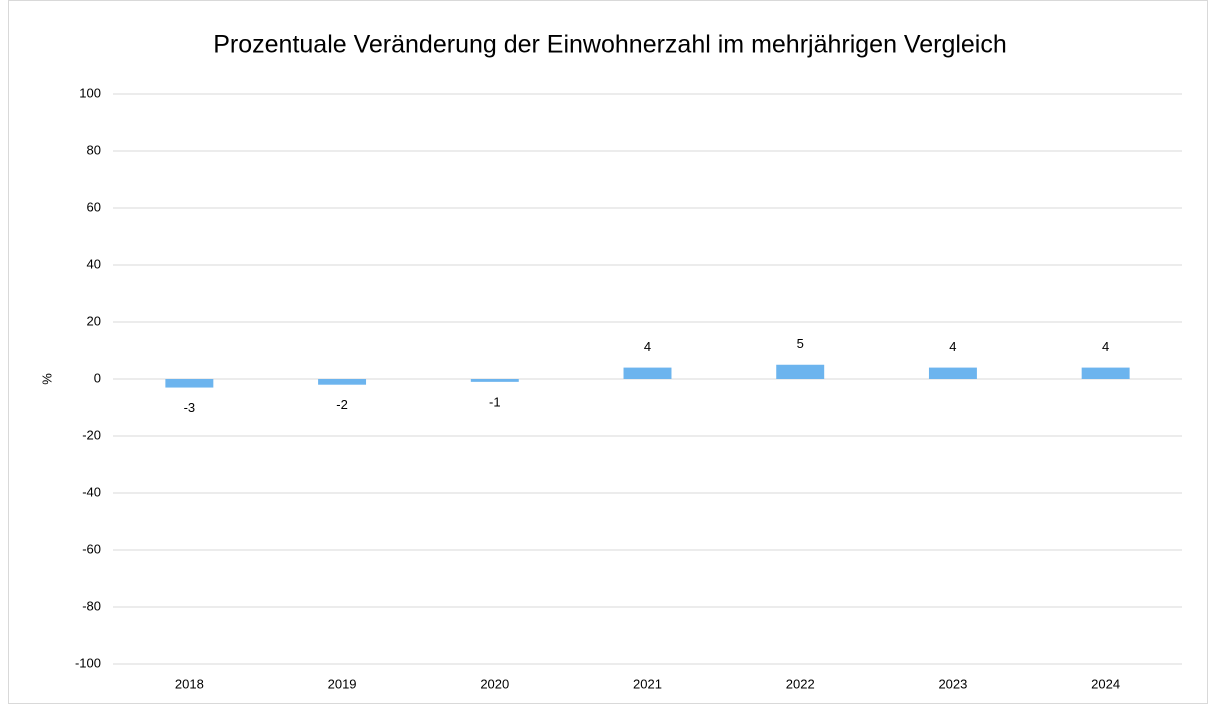 The image size is (1209, 704). I want to click on data-label: -3, so click(190, 407).